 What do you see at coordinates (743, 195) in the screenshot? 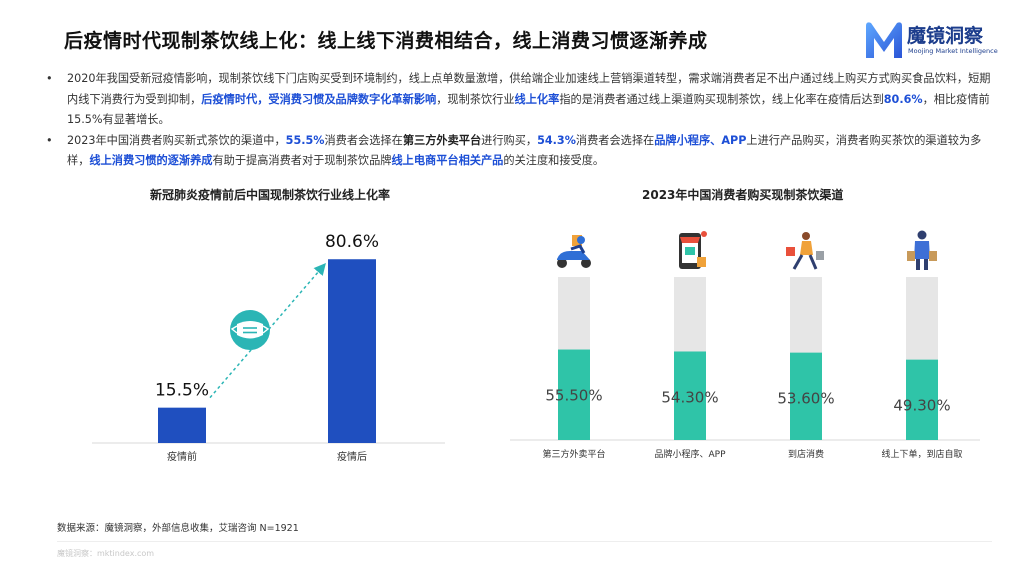
I see `chart-2-title: 2023年中国消费者购买现制茶饮渠道` at bounding box center [743, 195].